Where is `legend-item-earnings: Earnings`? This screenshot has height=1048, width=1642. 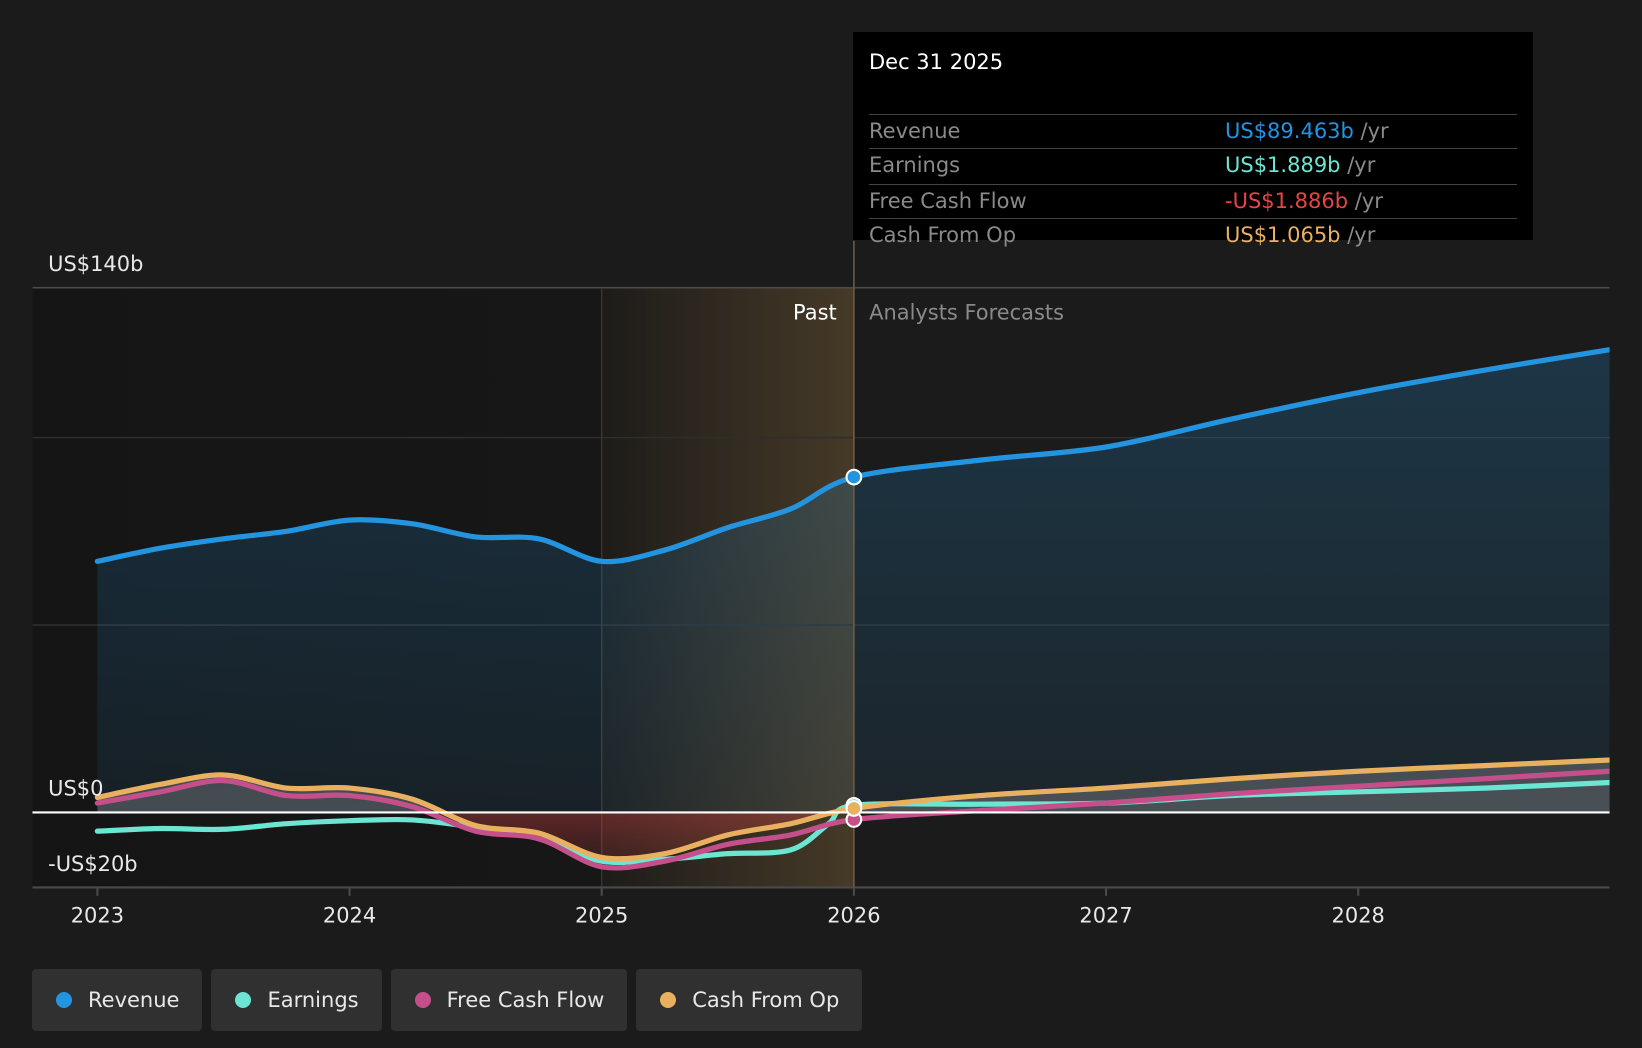 legend-item-earnings: Earnings is located at coordinates (296, 1000).